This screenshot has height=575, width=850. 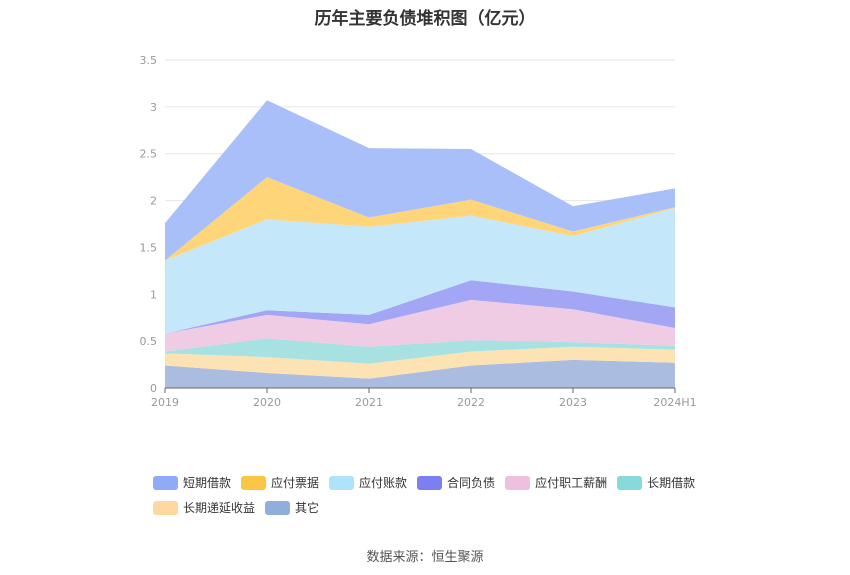 I want to click on x-tick-label: 2024H1, so click(x=674, y=402).